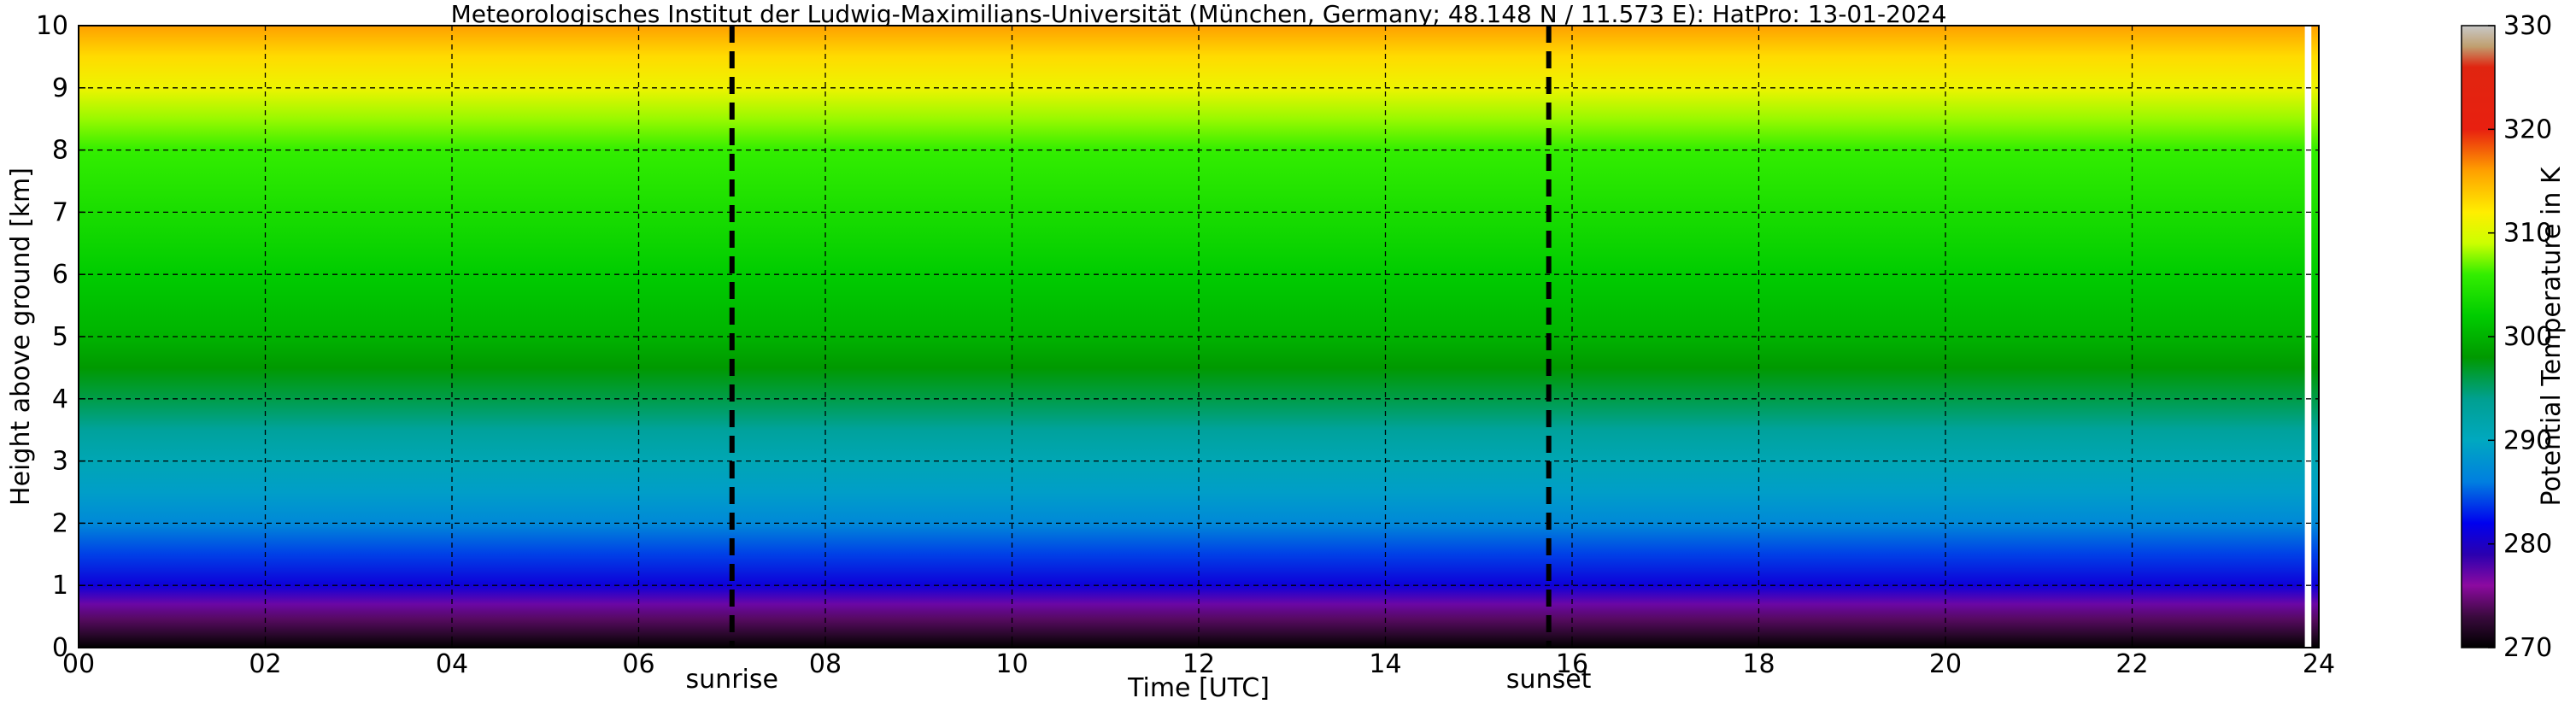  What do you see at coordinates (60, 151) in the screenshot?
I see `y-tick-label: 8` at bounding box center [60, 151].